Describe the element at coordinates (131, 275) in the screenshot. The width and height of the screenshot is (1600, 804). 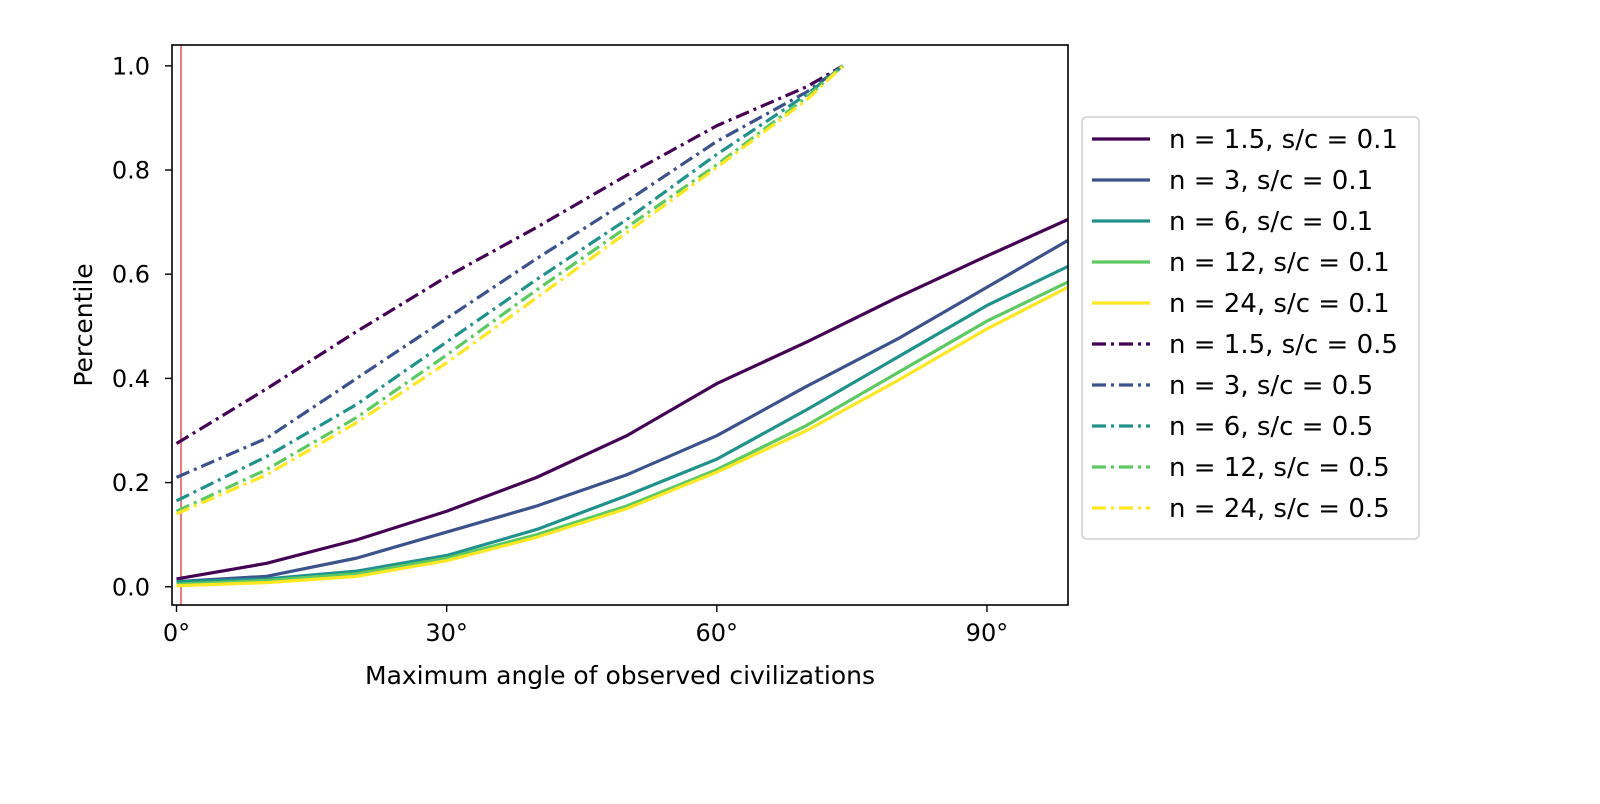
I see `y-tick-label: 0.6` at that location.